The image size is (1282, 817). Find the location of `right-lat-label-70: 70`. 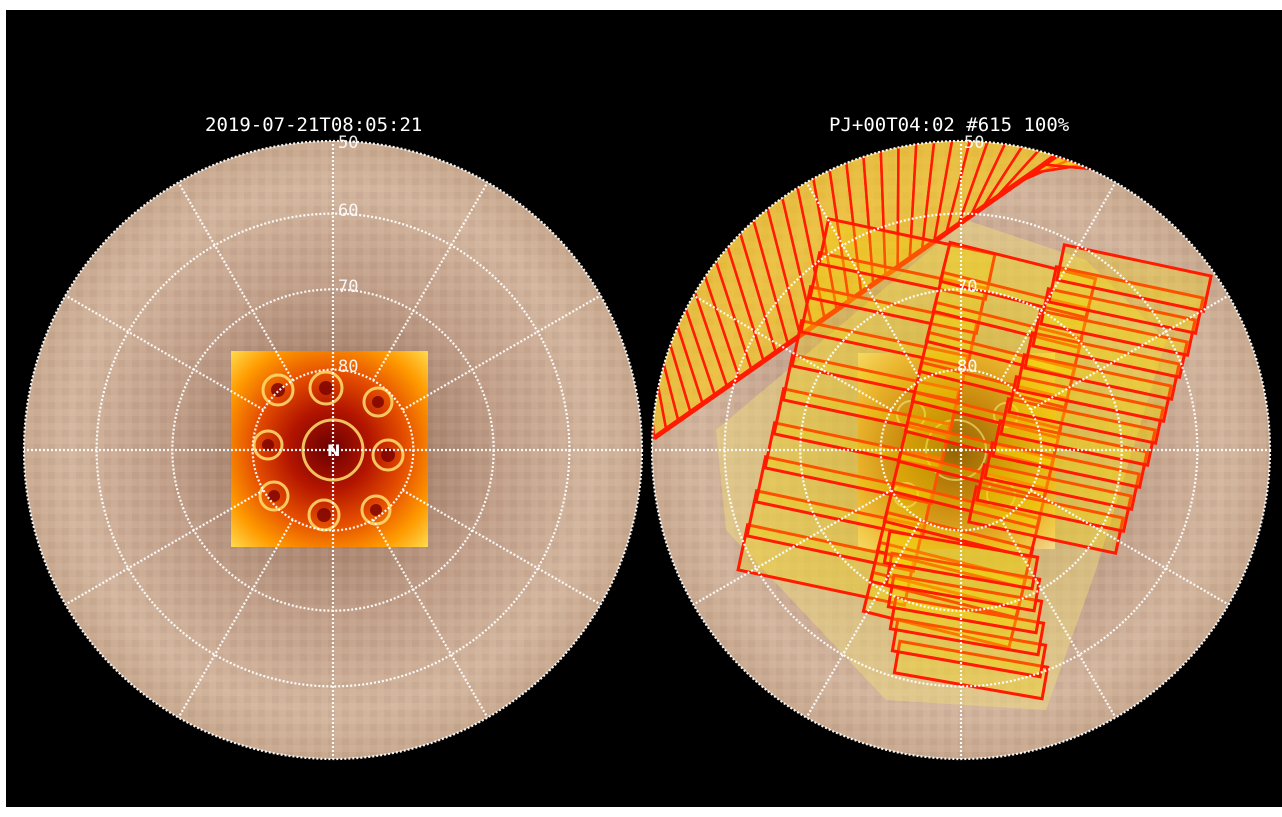

right-lat-label-70: 70 is located at coordinates (967, 287).